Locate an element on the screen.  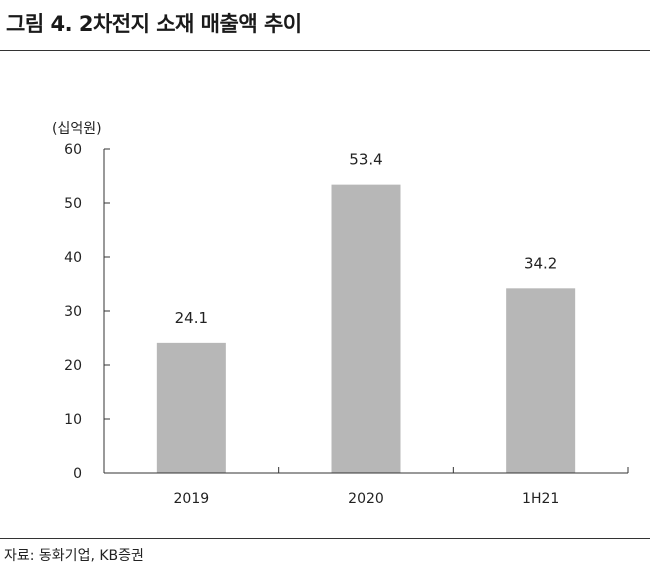
source-note: 자료: 동화기업, KB증권 is located at coordinates (74, 556).